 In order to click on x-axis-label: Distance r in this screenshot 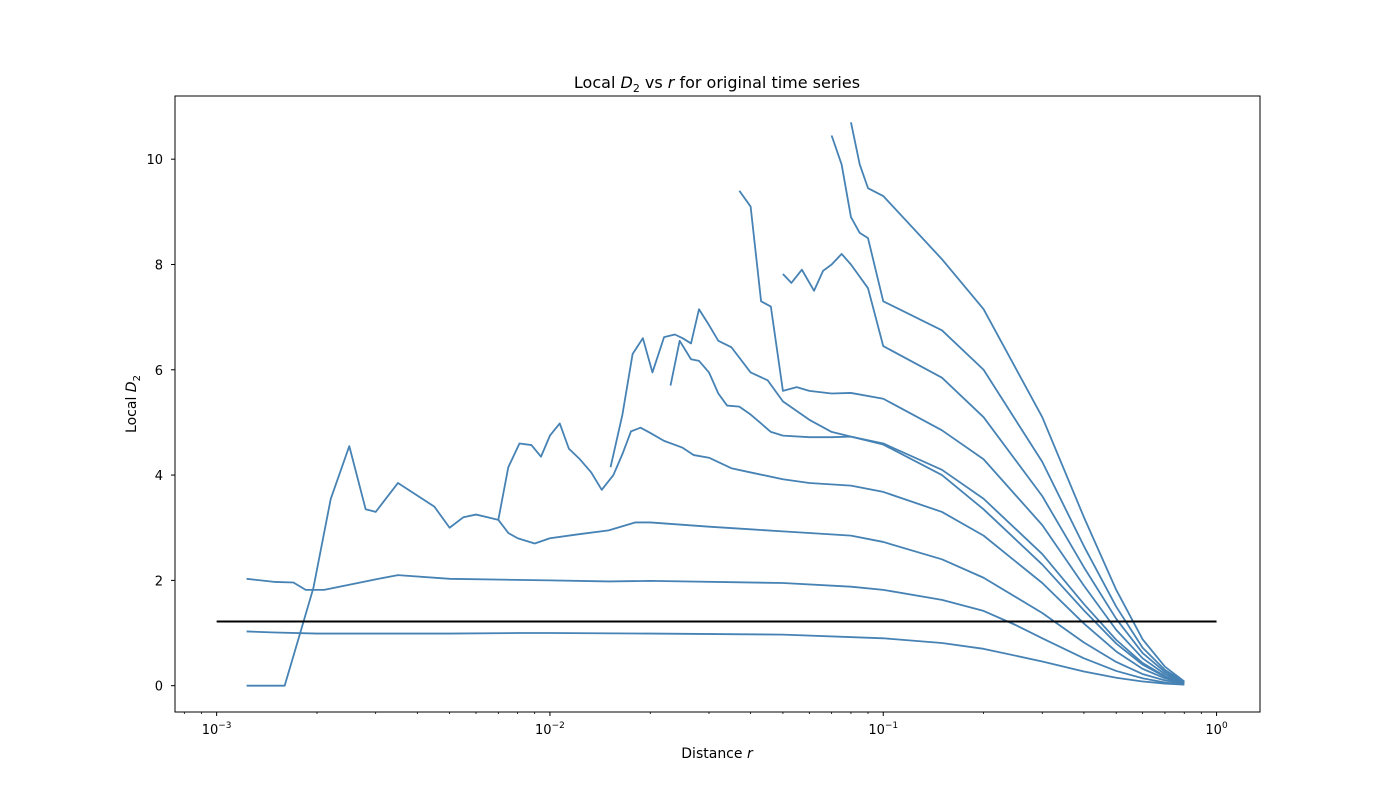, I will do `click(717, 754)`.